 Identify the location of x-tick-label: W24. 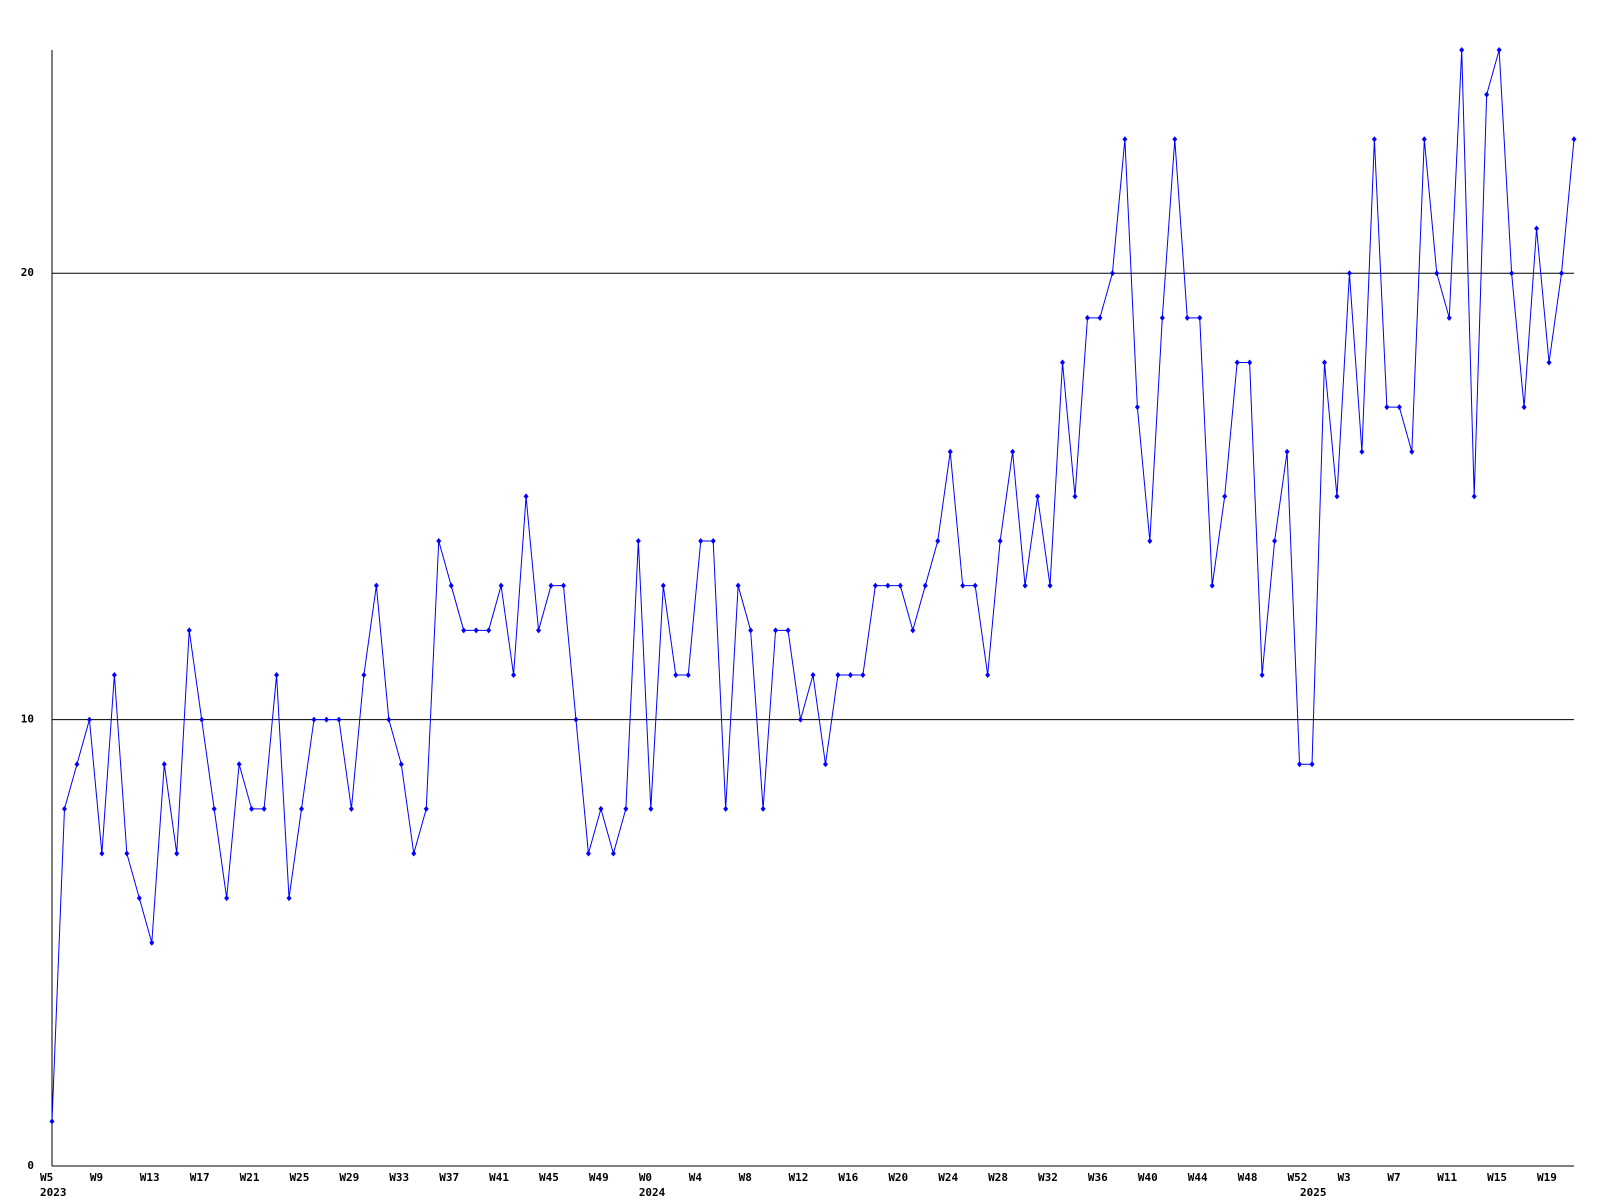
(948, 1177).